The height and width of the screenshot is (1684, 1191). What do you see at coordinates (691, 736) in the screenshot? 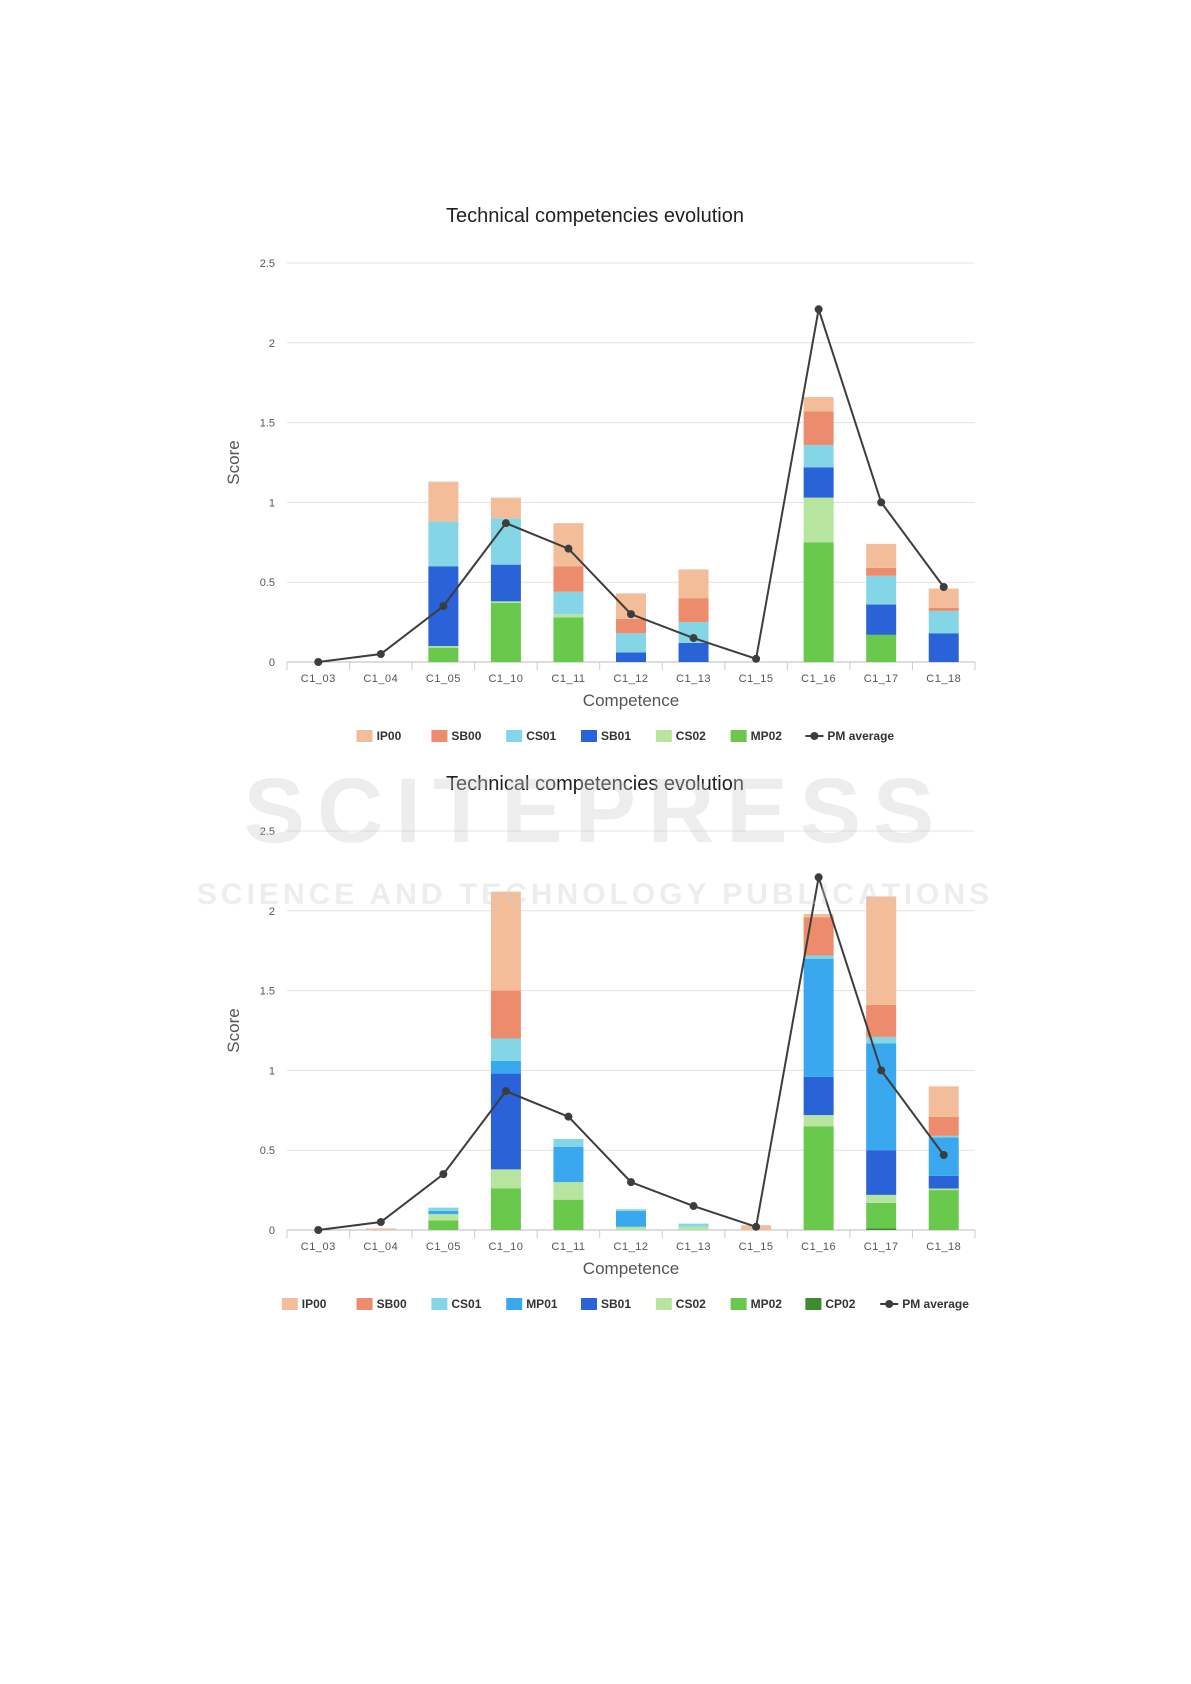
I see `legend-label: CS02` at bounding box center [691, 736].